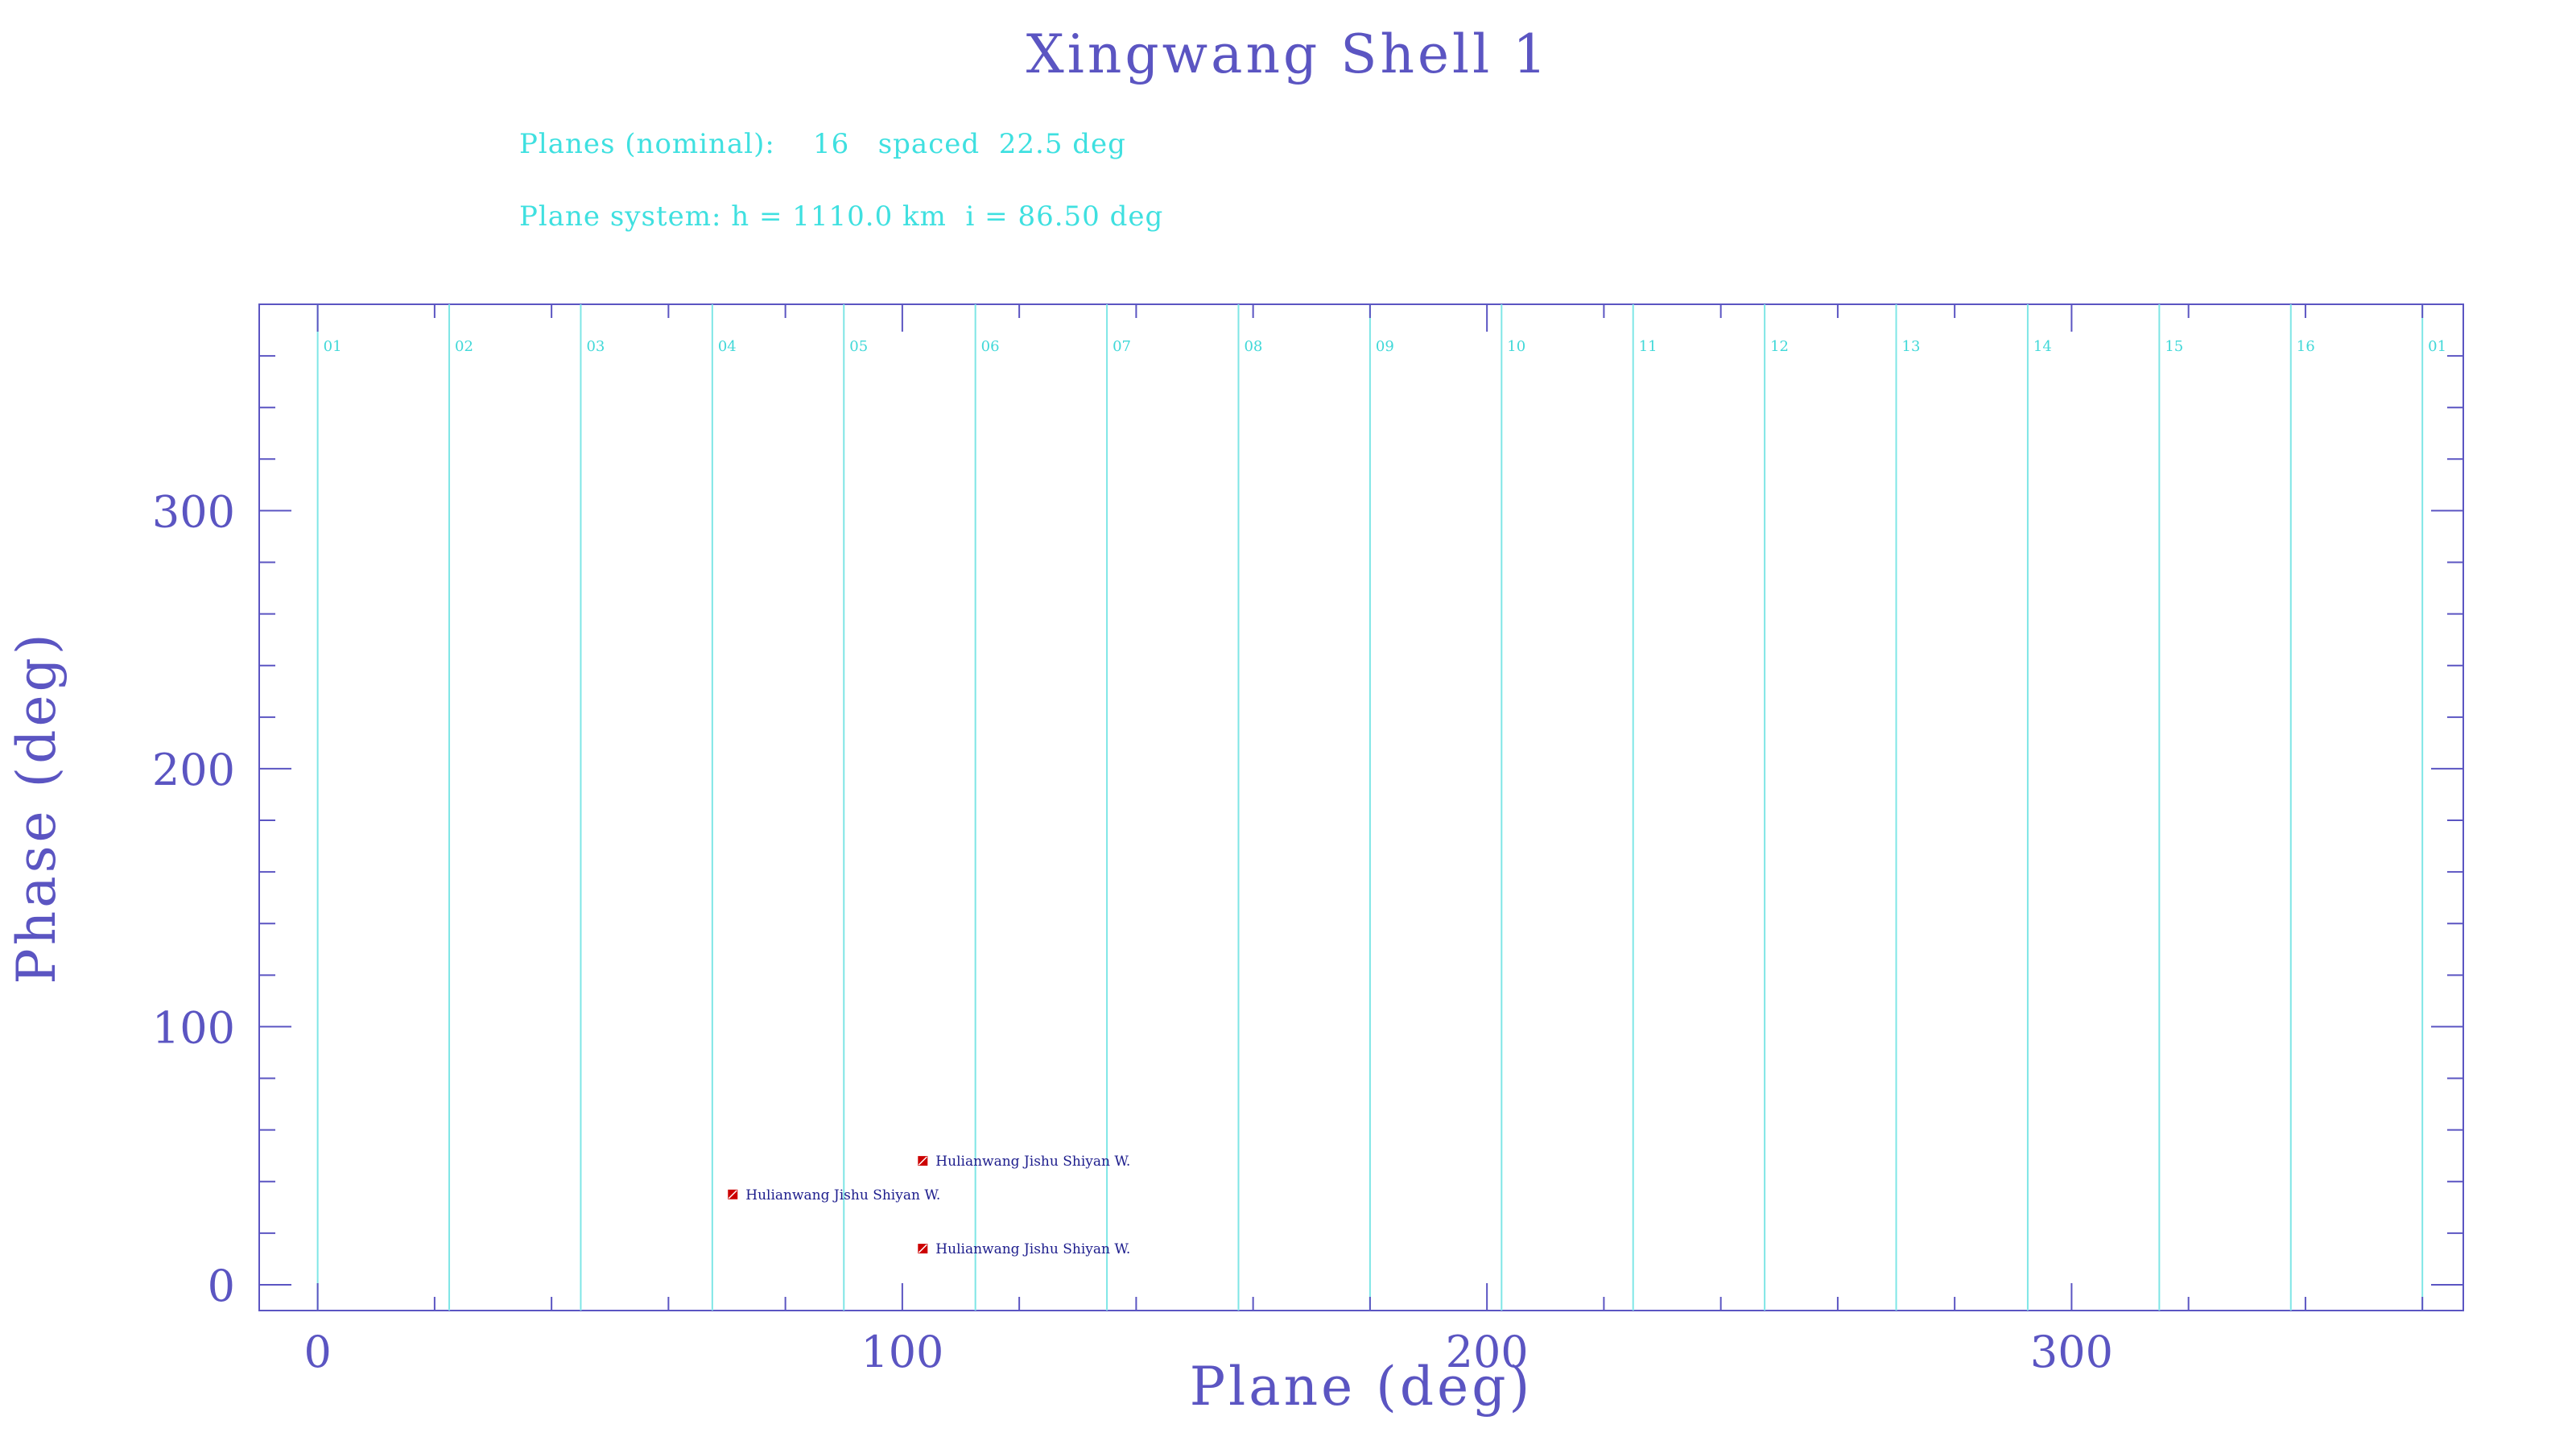 The height and width of the screenshot is (1449, 2576). What do you see at coordinates (2071, 1352) in the screenshot?
I see `x-tick-label: 300` at bounding box center [2071, 1352].